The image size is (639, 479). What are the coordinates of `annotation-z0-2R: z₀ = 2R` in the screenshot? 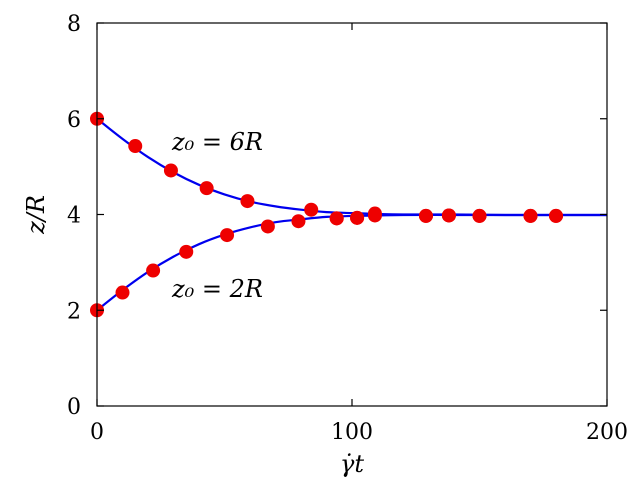 It's located at (217, 289).